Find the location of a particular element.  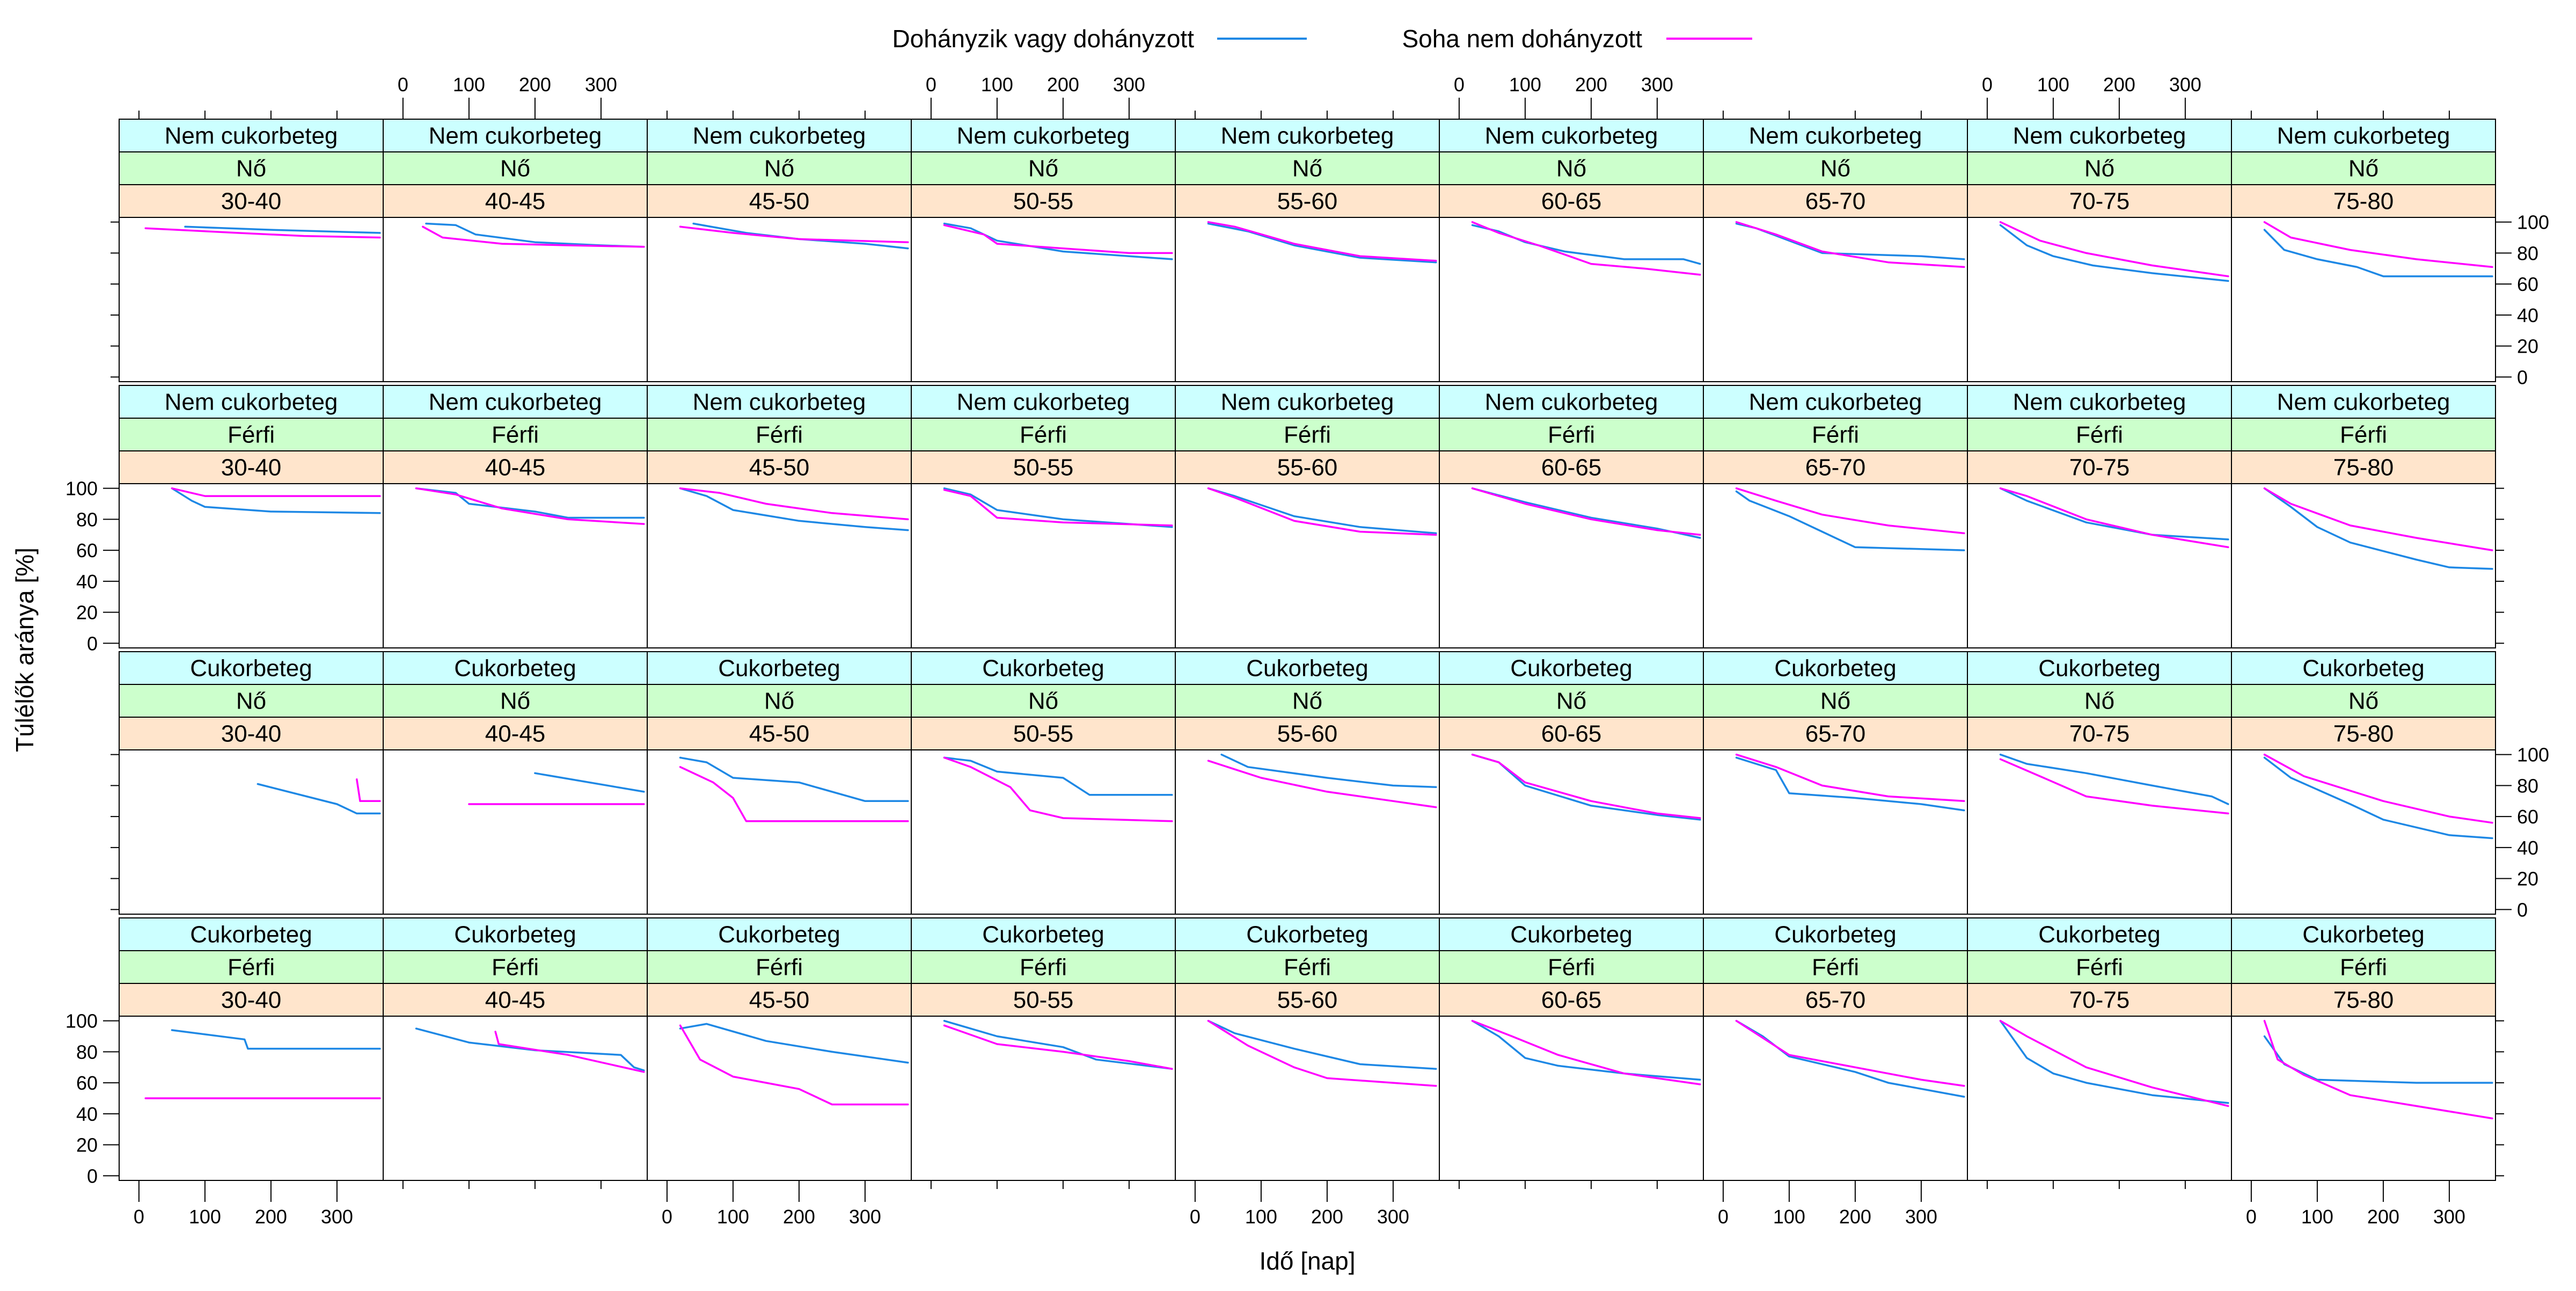

x-tick-label-bottom: 200 is located at coordinates (1855, 1217).